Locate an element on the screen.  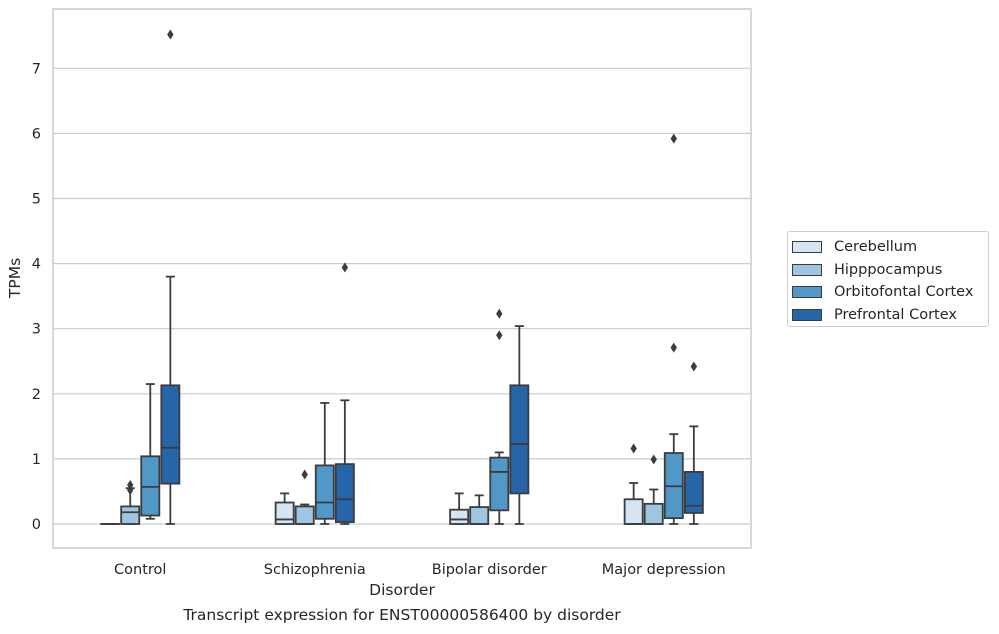
x-tick-label: Bipolar disorder is located at coordinates (489, 570).